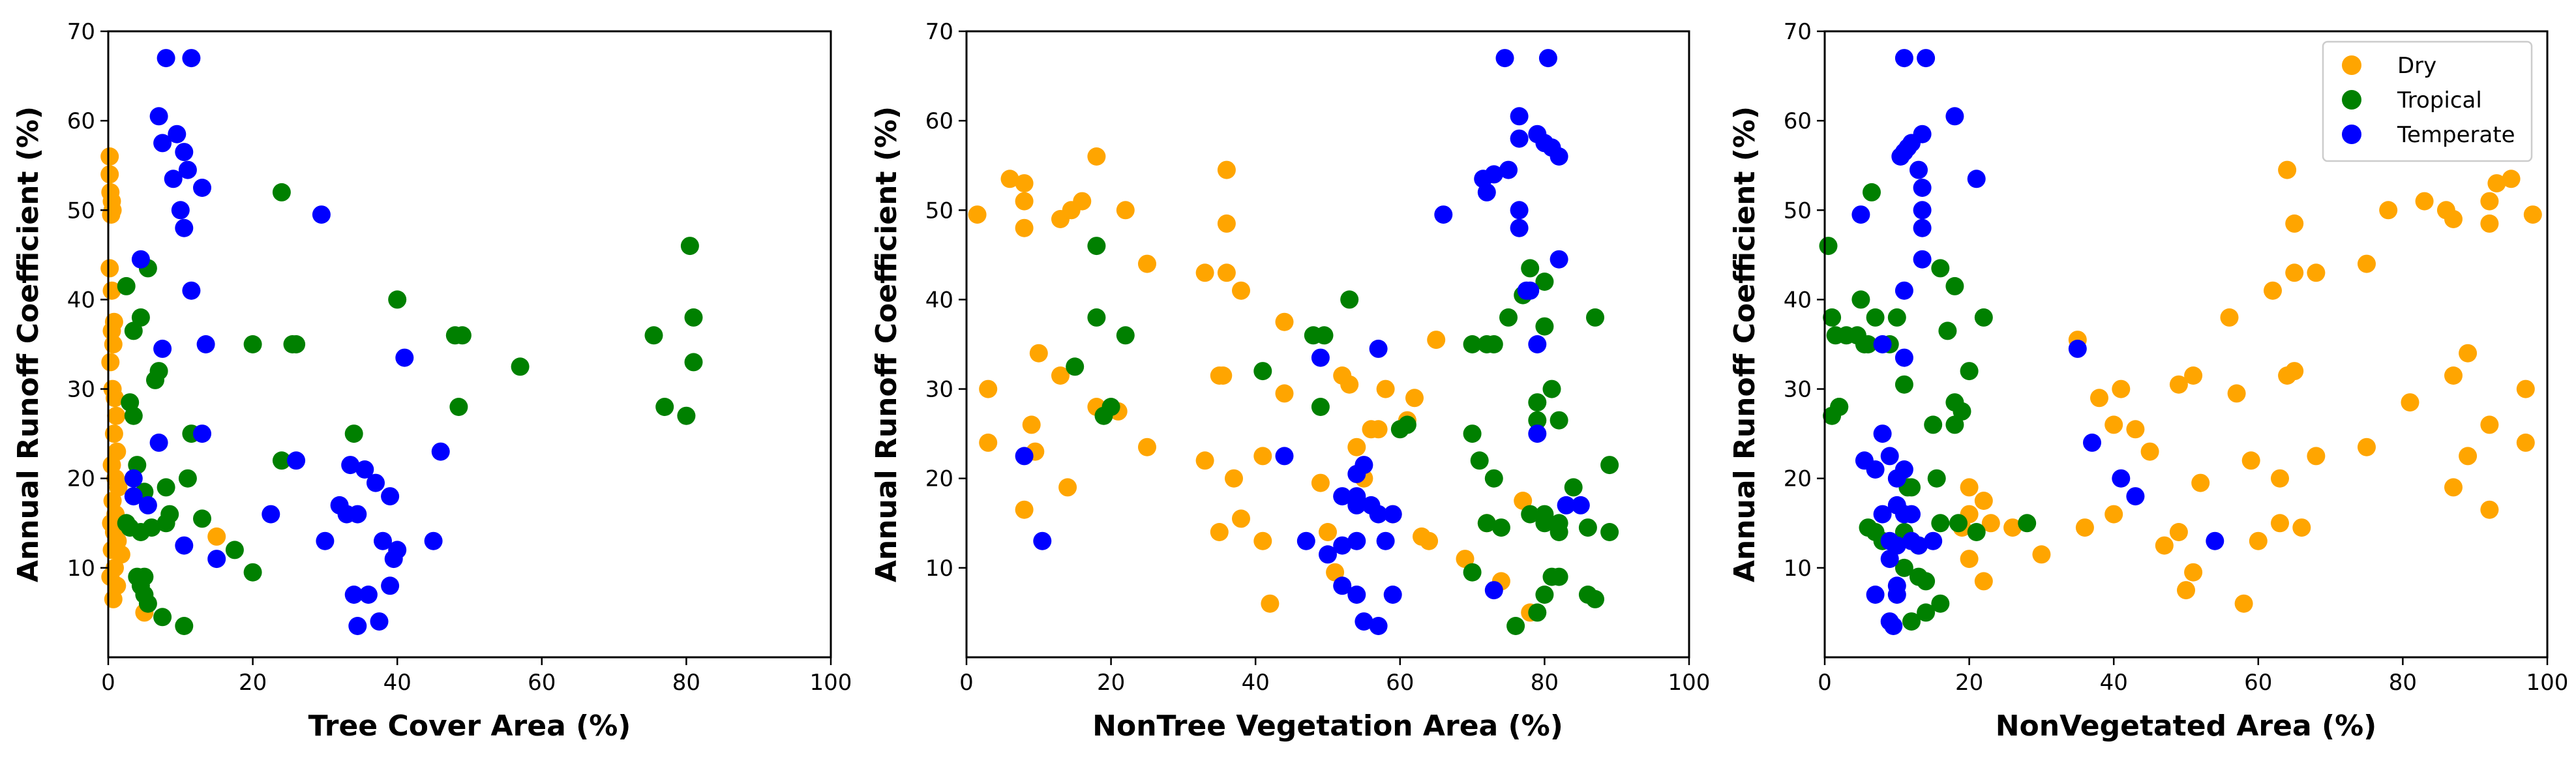  I want to click on y-tick-label: 10, so click(81, 569).